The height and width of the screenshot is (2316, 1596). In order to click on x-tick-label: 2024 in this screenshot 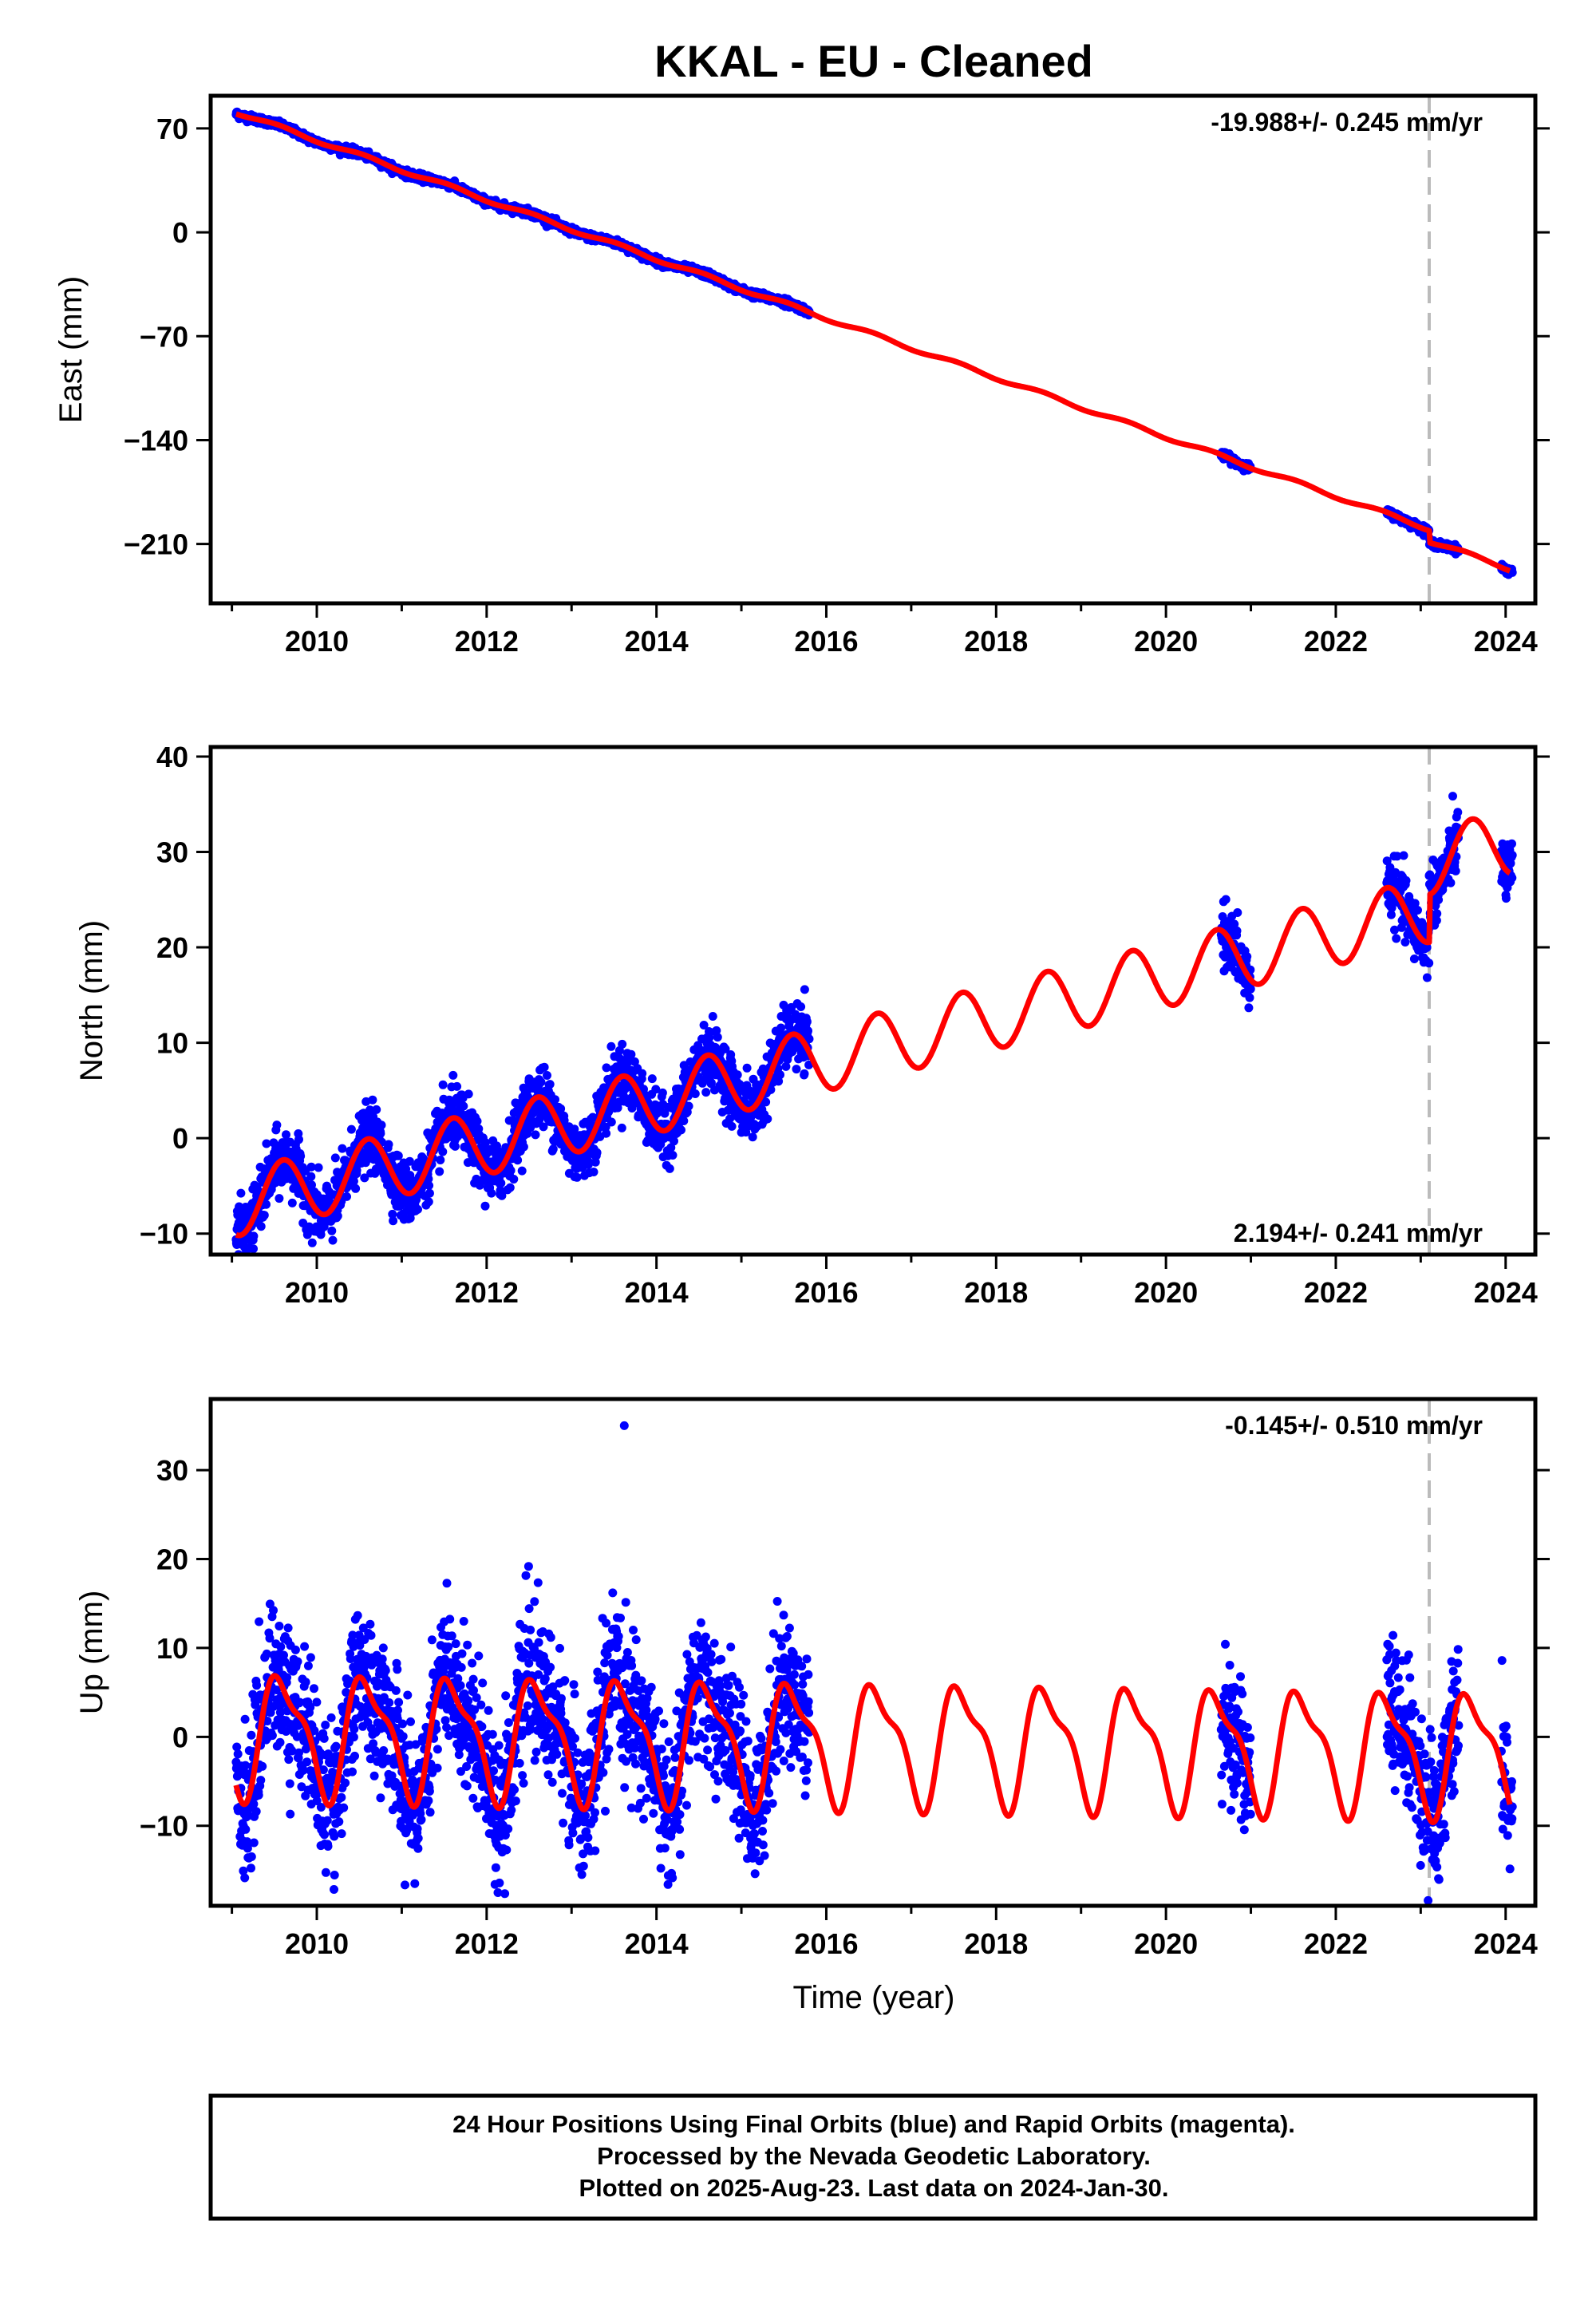, I will do `click(1506, 641)`.